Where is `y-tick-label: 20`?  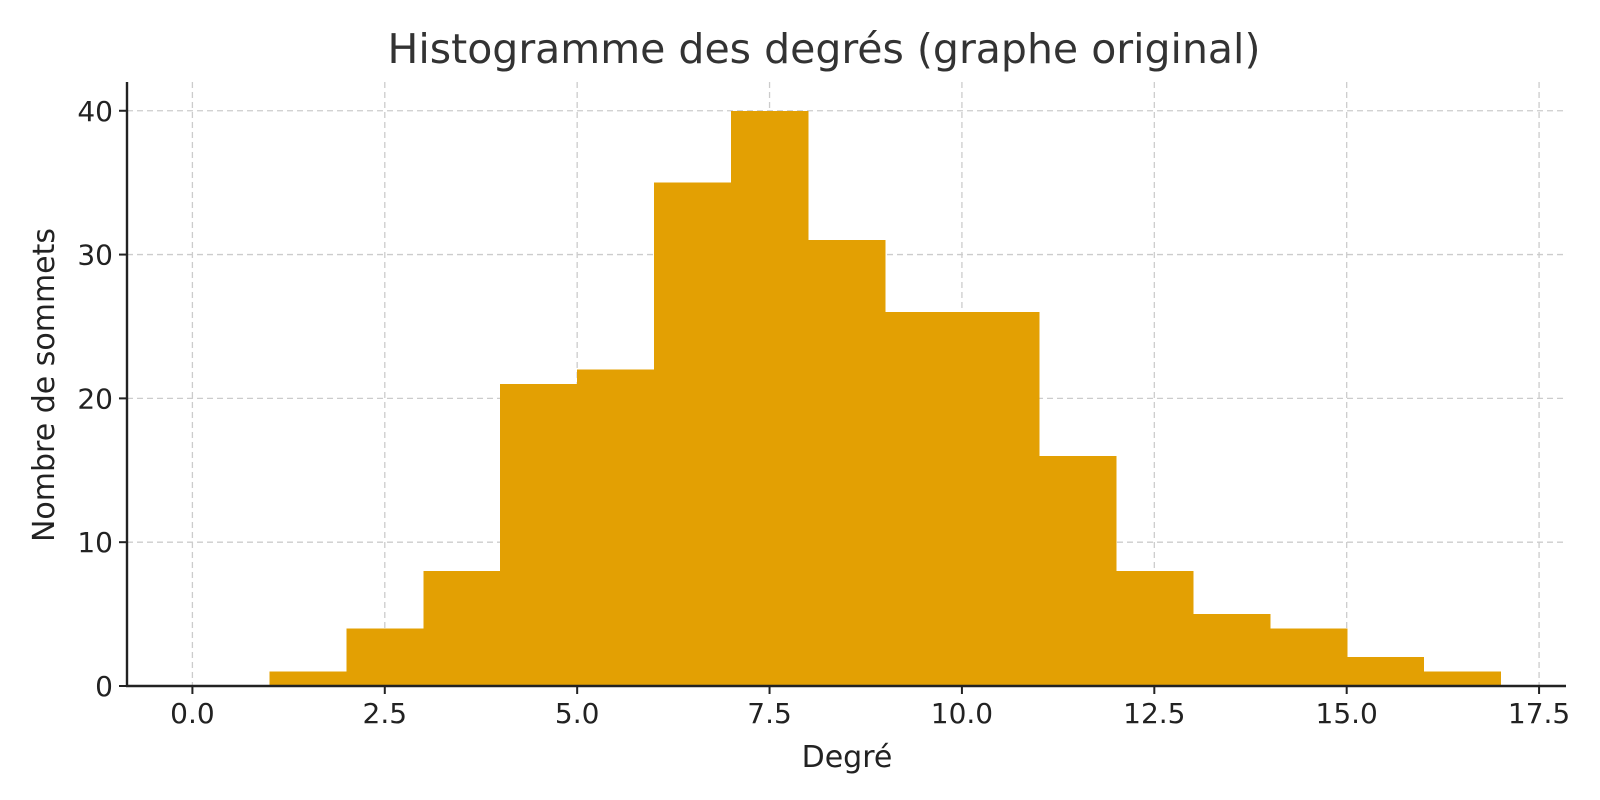 y-tick-label: 20 is located at coordinates (95, 398).